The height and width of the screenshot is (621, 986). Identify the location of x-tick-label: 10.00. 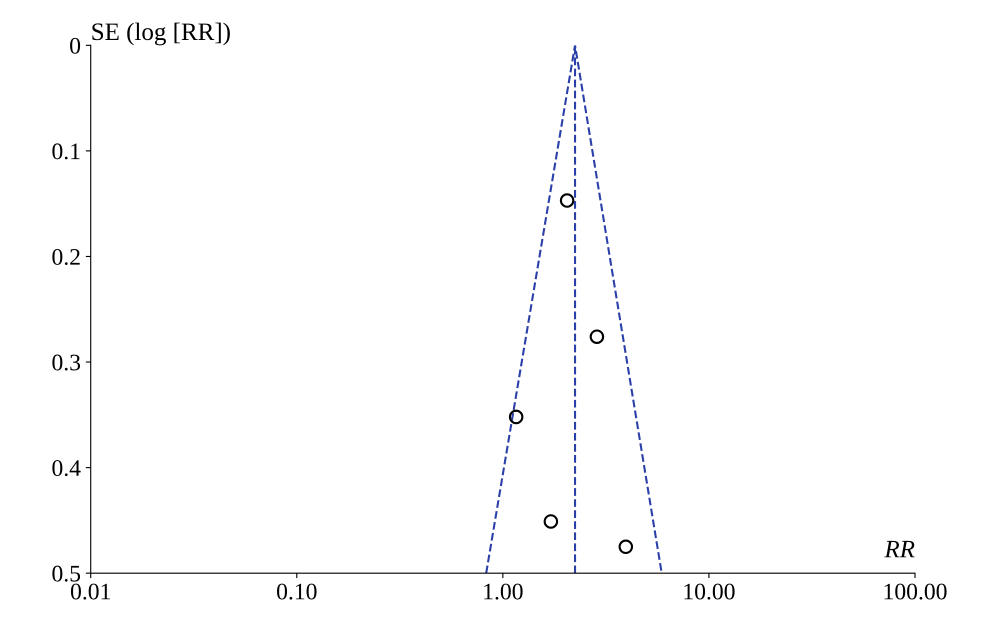
(709, 592).